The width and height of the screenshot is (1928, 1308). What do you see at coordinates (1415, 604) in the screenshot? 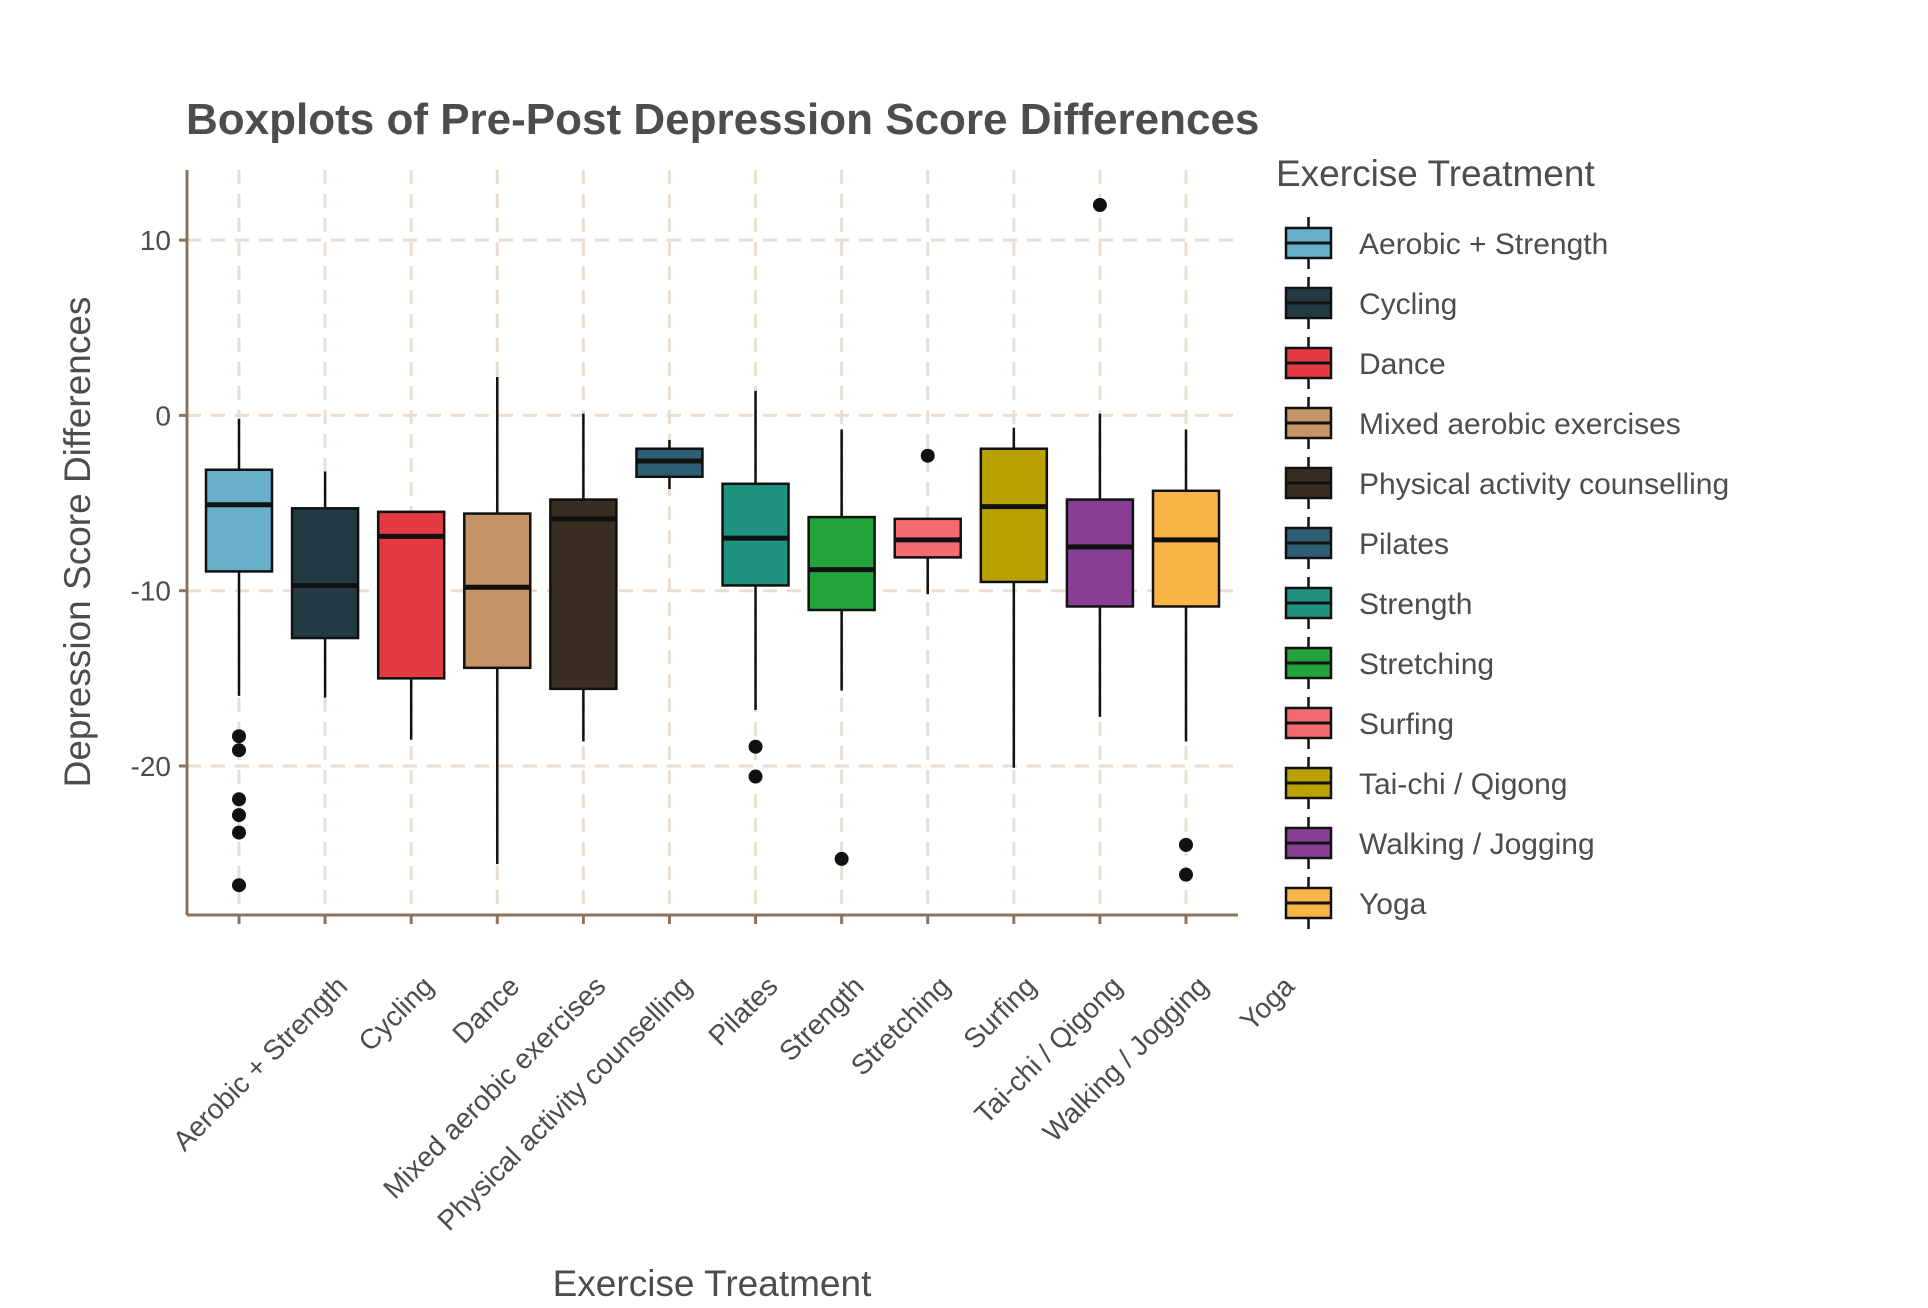
I see `legend-label: Strength` at bounding box center [1415, 604].